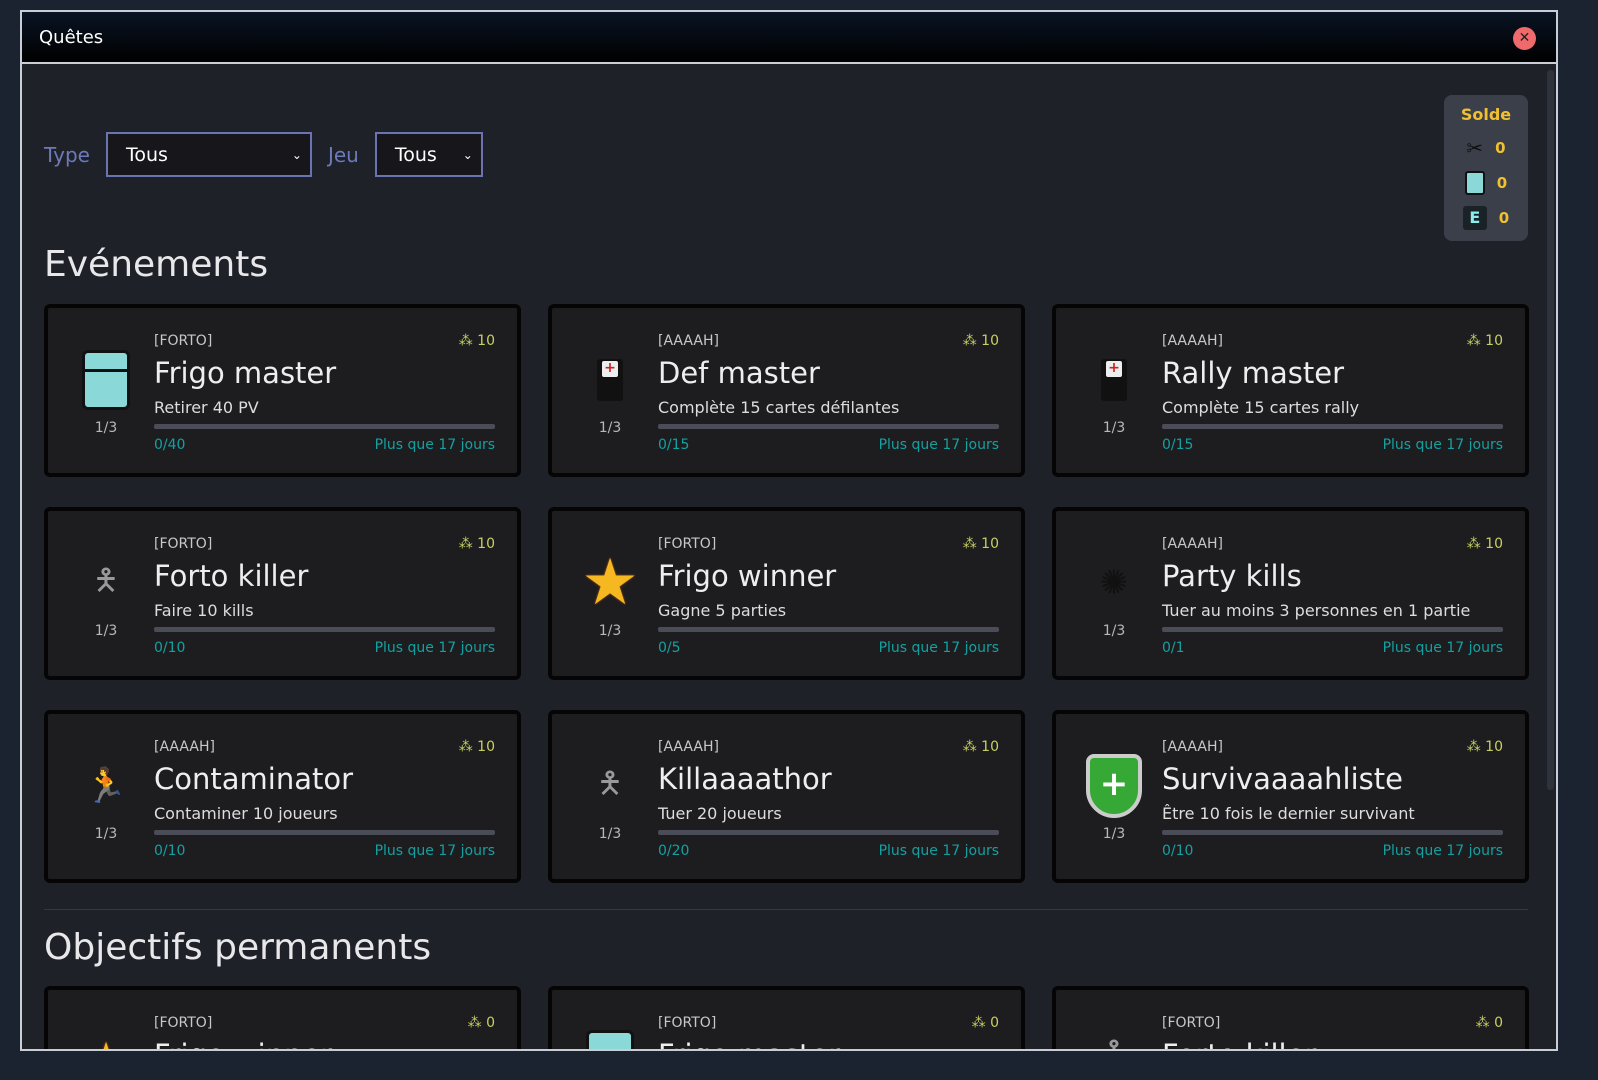 The image size is (1598, 1080). What do you see at coordinates (1486, 114) in the screenshot?
I see `balance-title: Solde` at bounding box center [1486, 114].